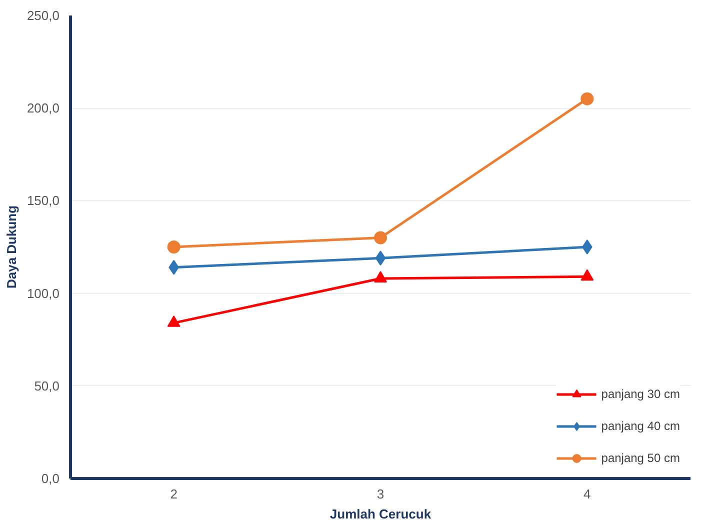  Describe the element at coordinates (47, 386) in the screenshot. I see `y-tick-label: 50,0` at that location.